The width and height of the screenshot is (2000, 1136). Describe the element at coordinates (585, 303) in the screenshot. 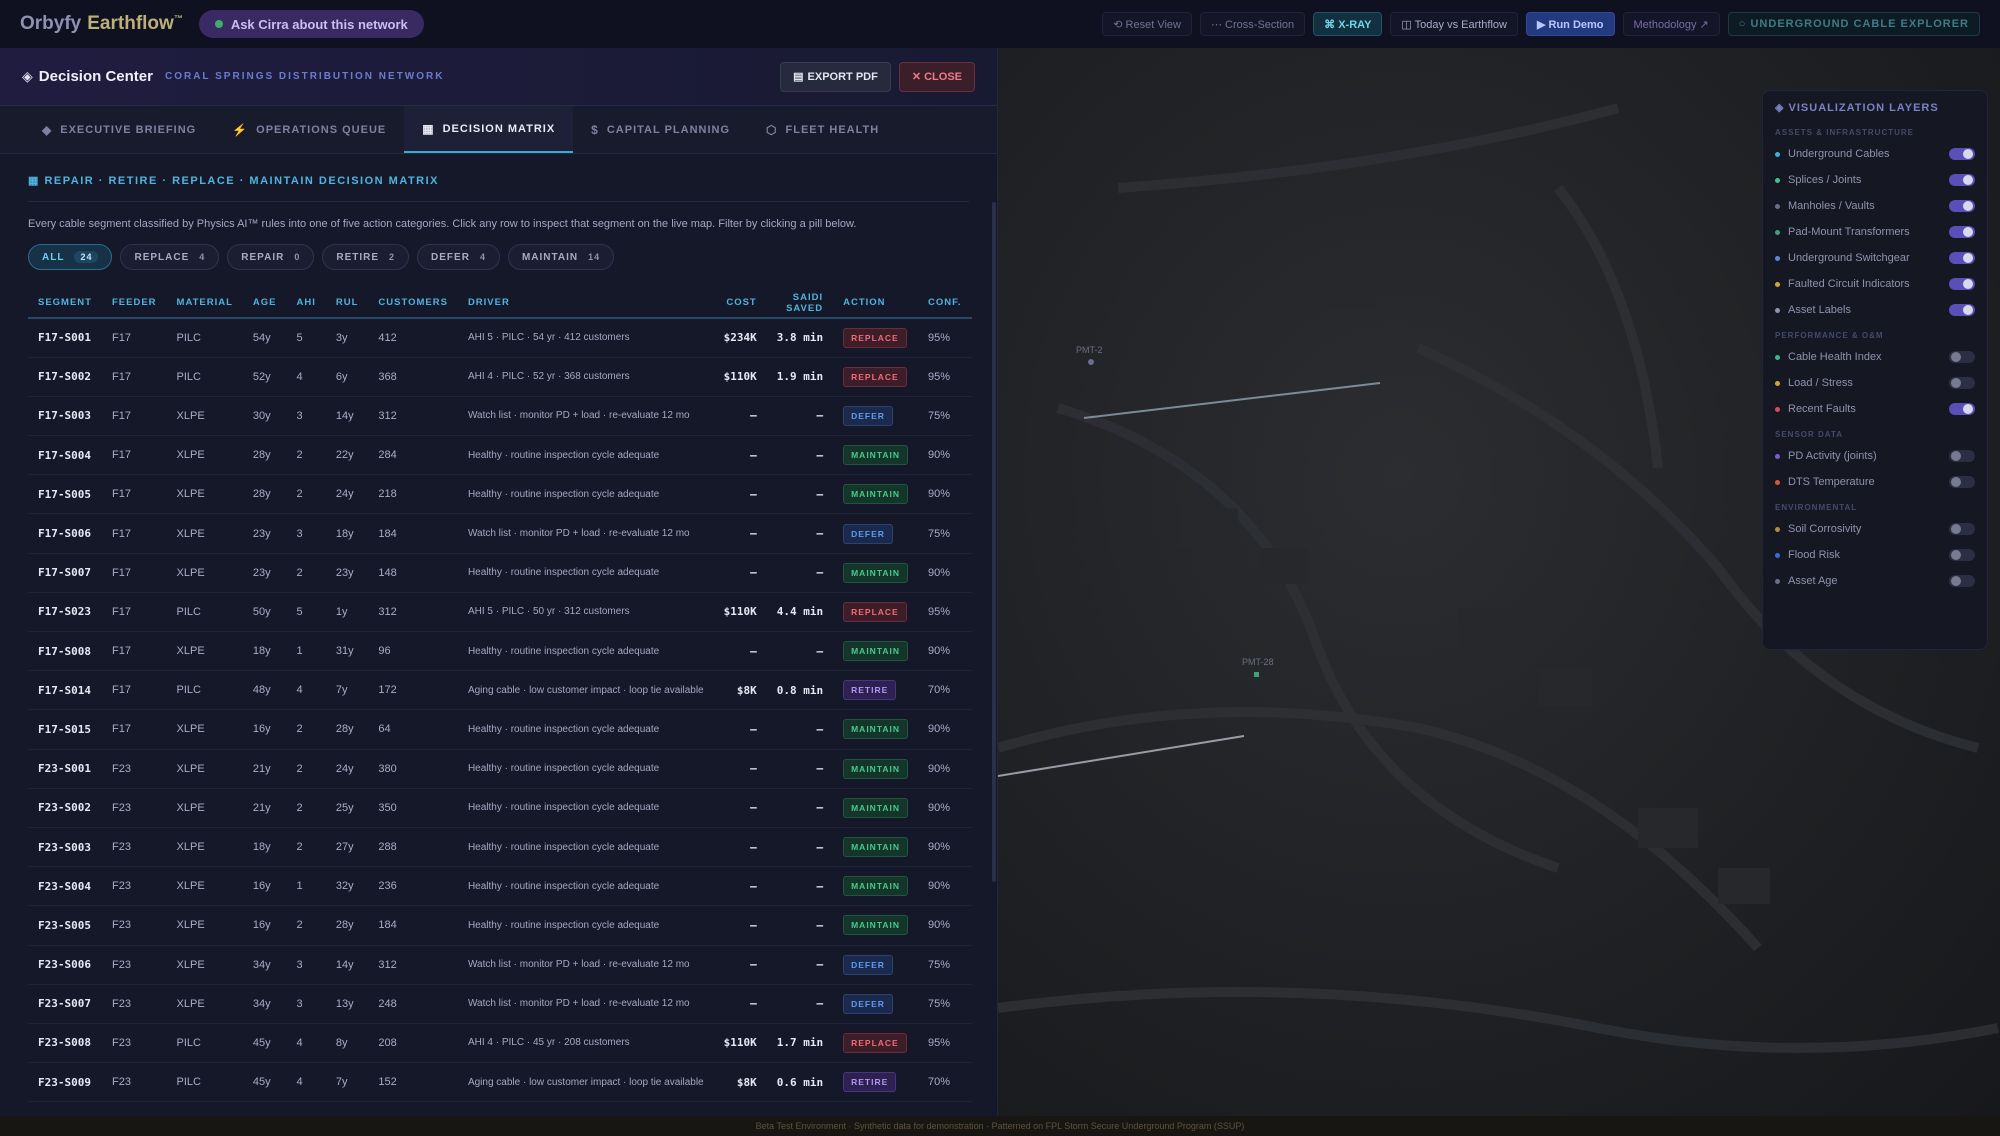

I see `column-header: DRIVER` at that location.